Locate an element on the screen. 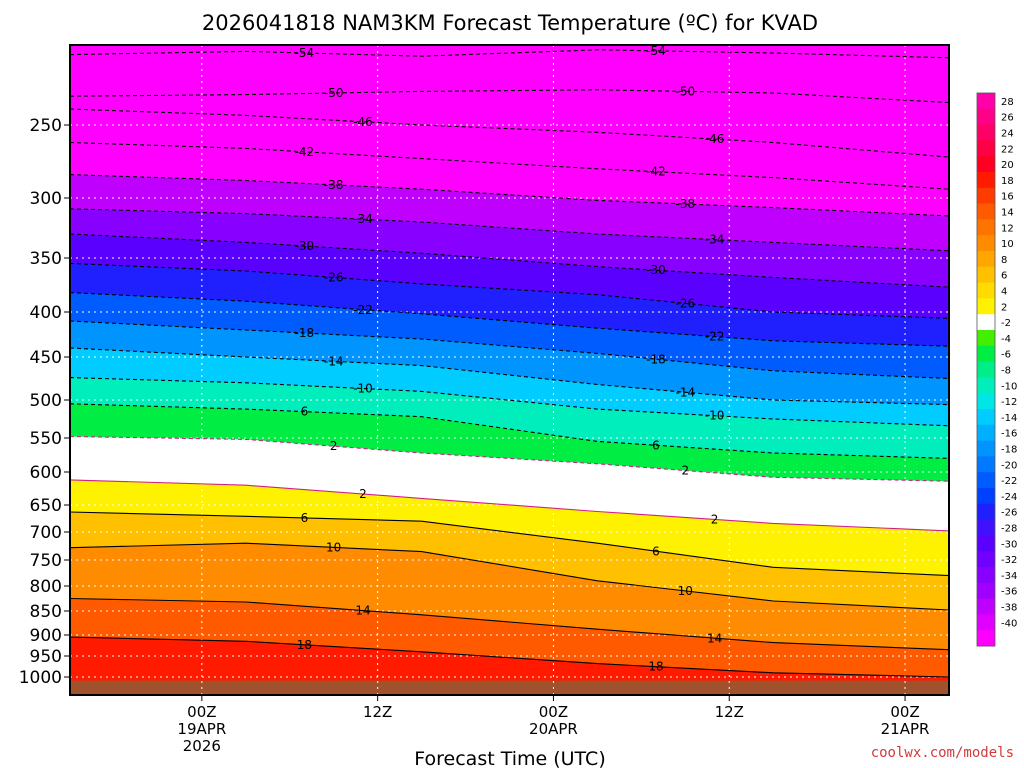  y-tick-label: 1000 is located at coordinates (40, 678).